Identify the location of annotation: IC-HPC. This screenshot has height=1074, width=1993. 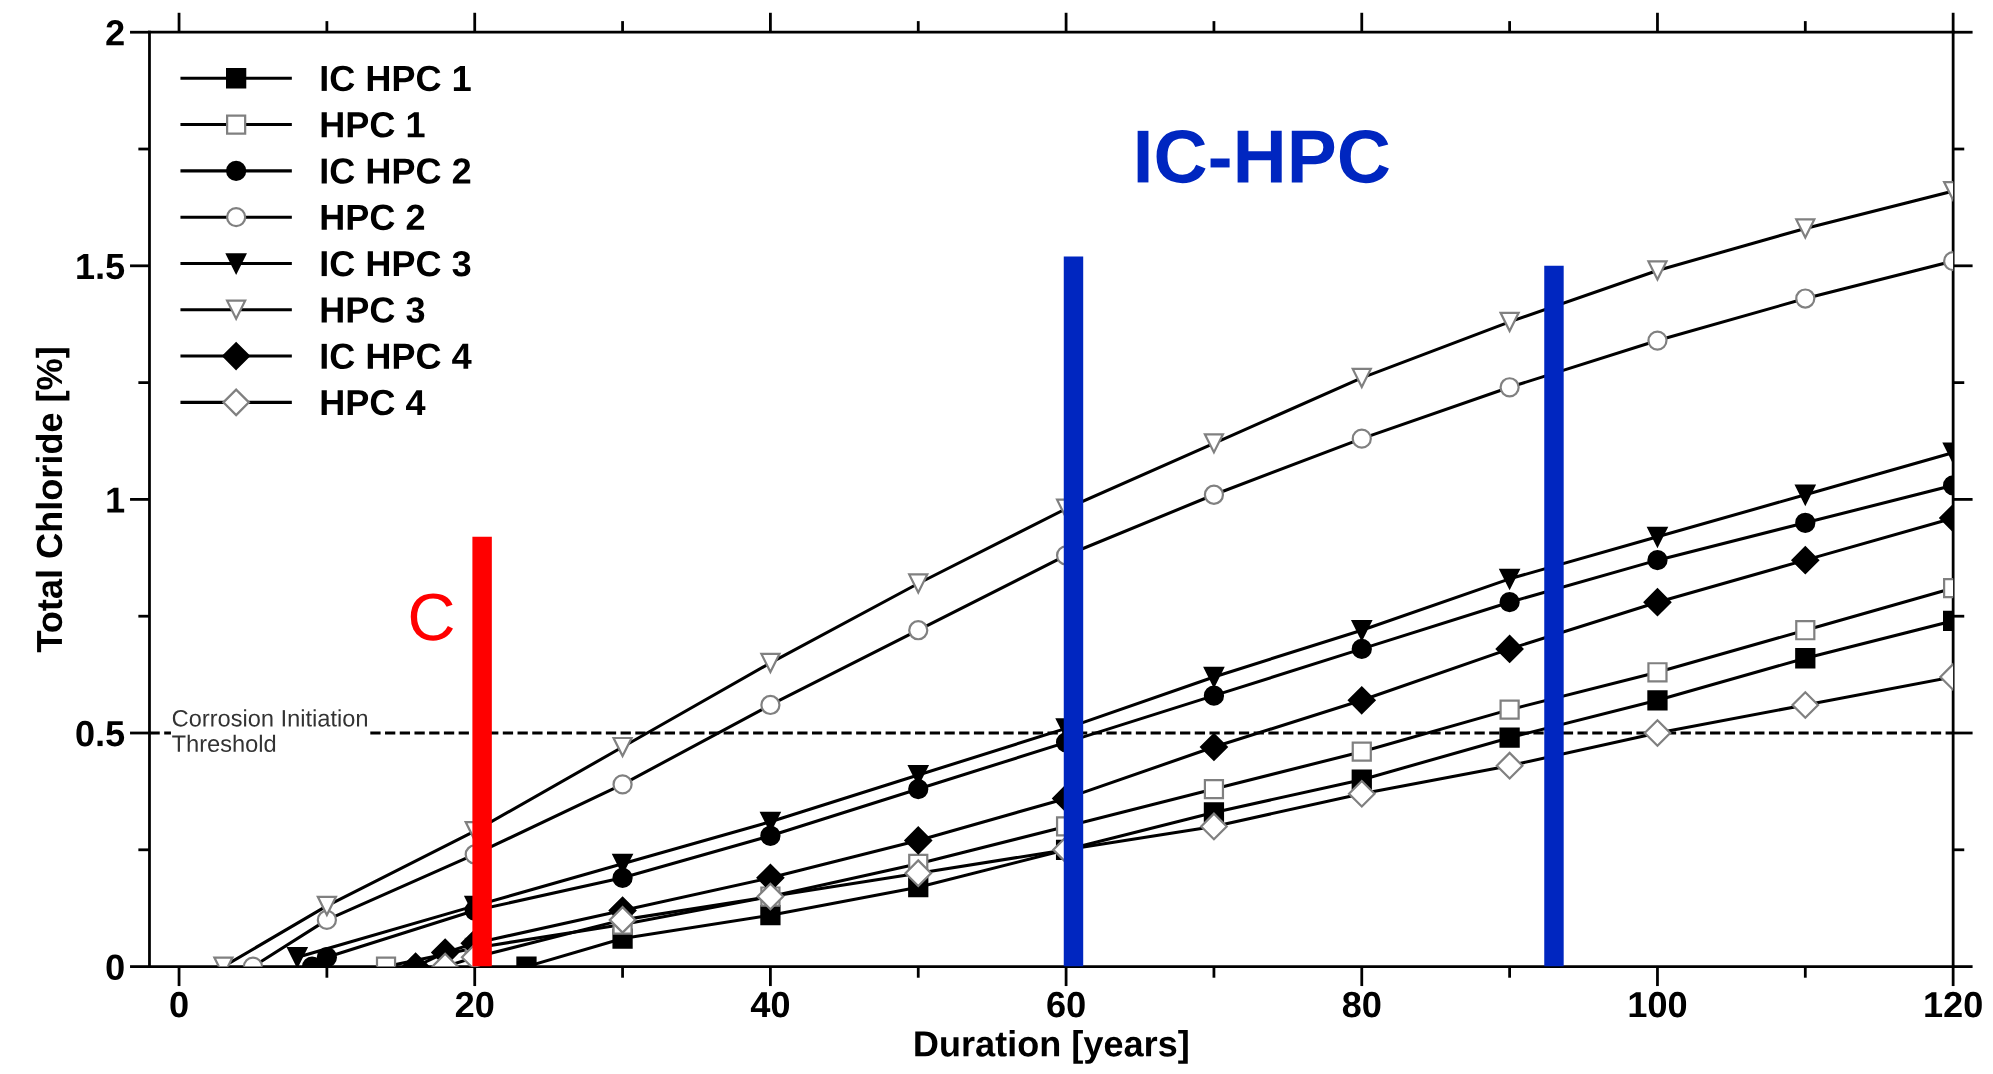
(1263, 157).